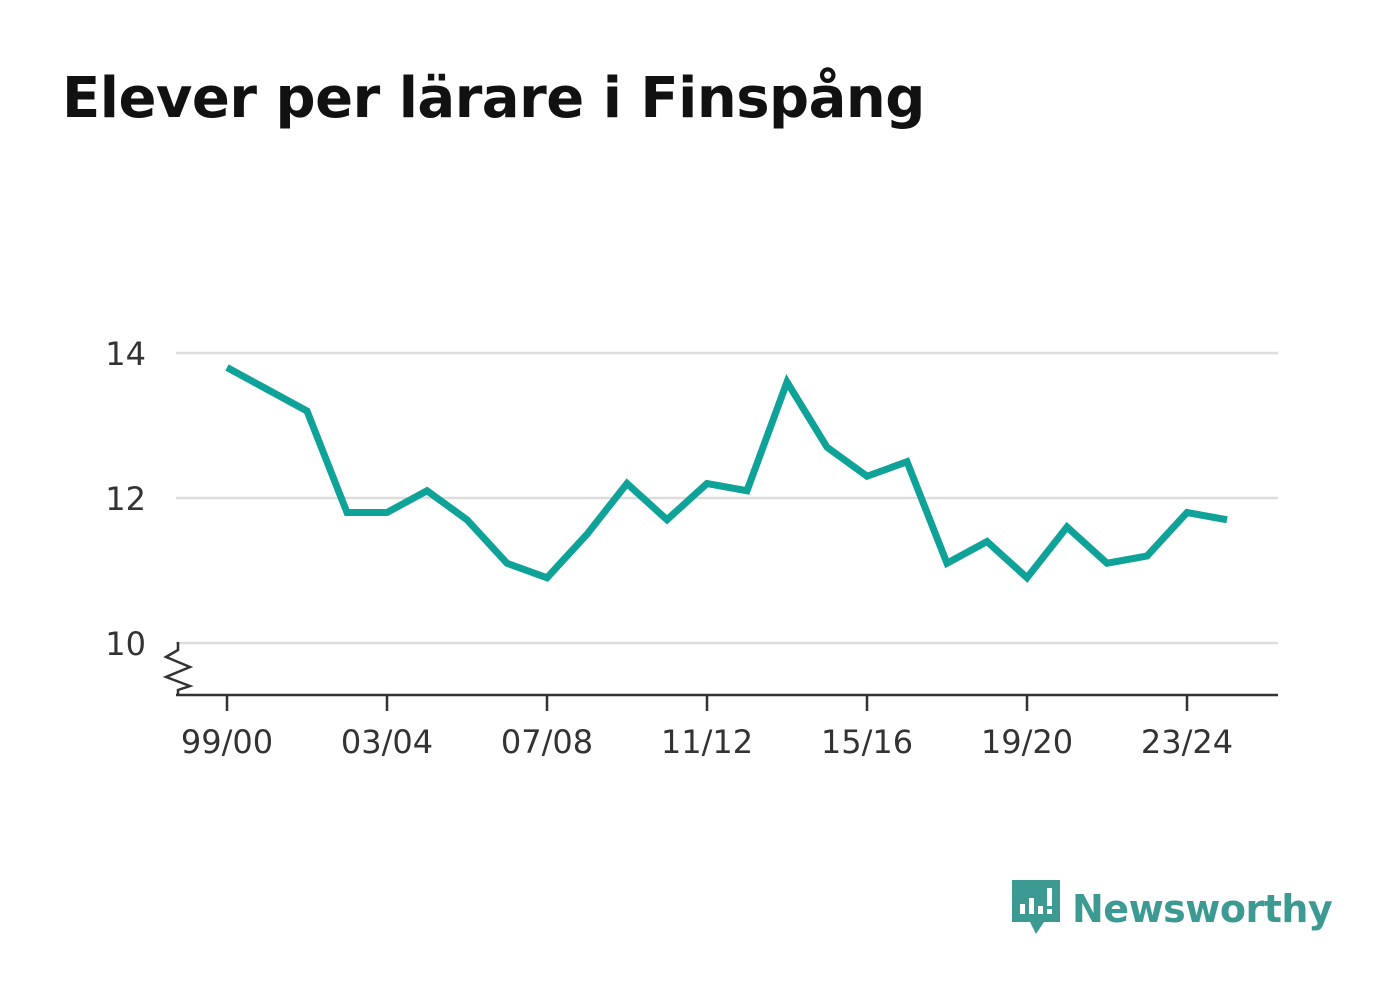 The width and height of the screenshot is (1382, 999). Describe the element at coordinates (707, 742) in the screenshot. I see `x-tick-label: 11/12` at that location.